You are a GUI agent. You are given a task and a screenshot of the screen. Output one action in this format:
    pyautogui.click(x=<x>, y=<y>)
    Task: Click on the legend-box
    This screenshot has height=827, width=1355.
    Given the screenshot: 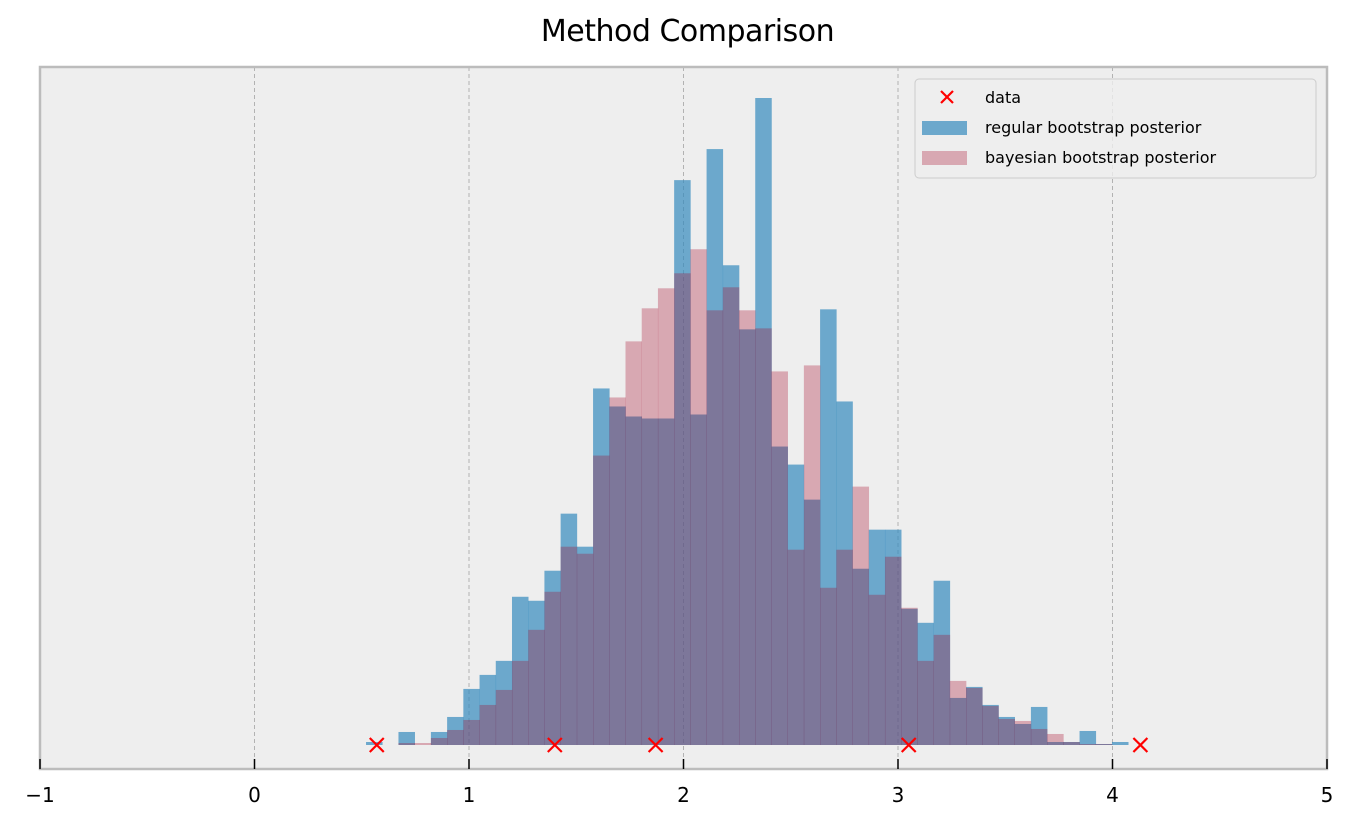 What is the action you would take?
    pyautogui.click(x=1115, y=128)
    